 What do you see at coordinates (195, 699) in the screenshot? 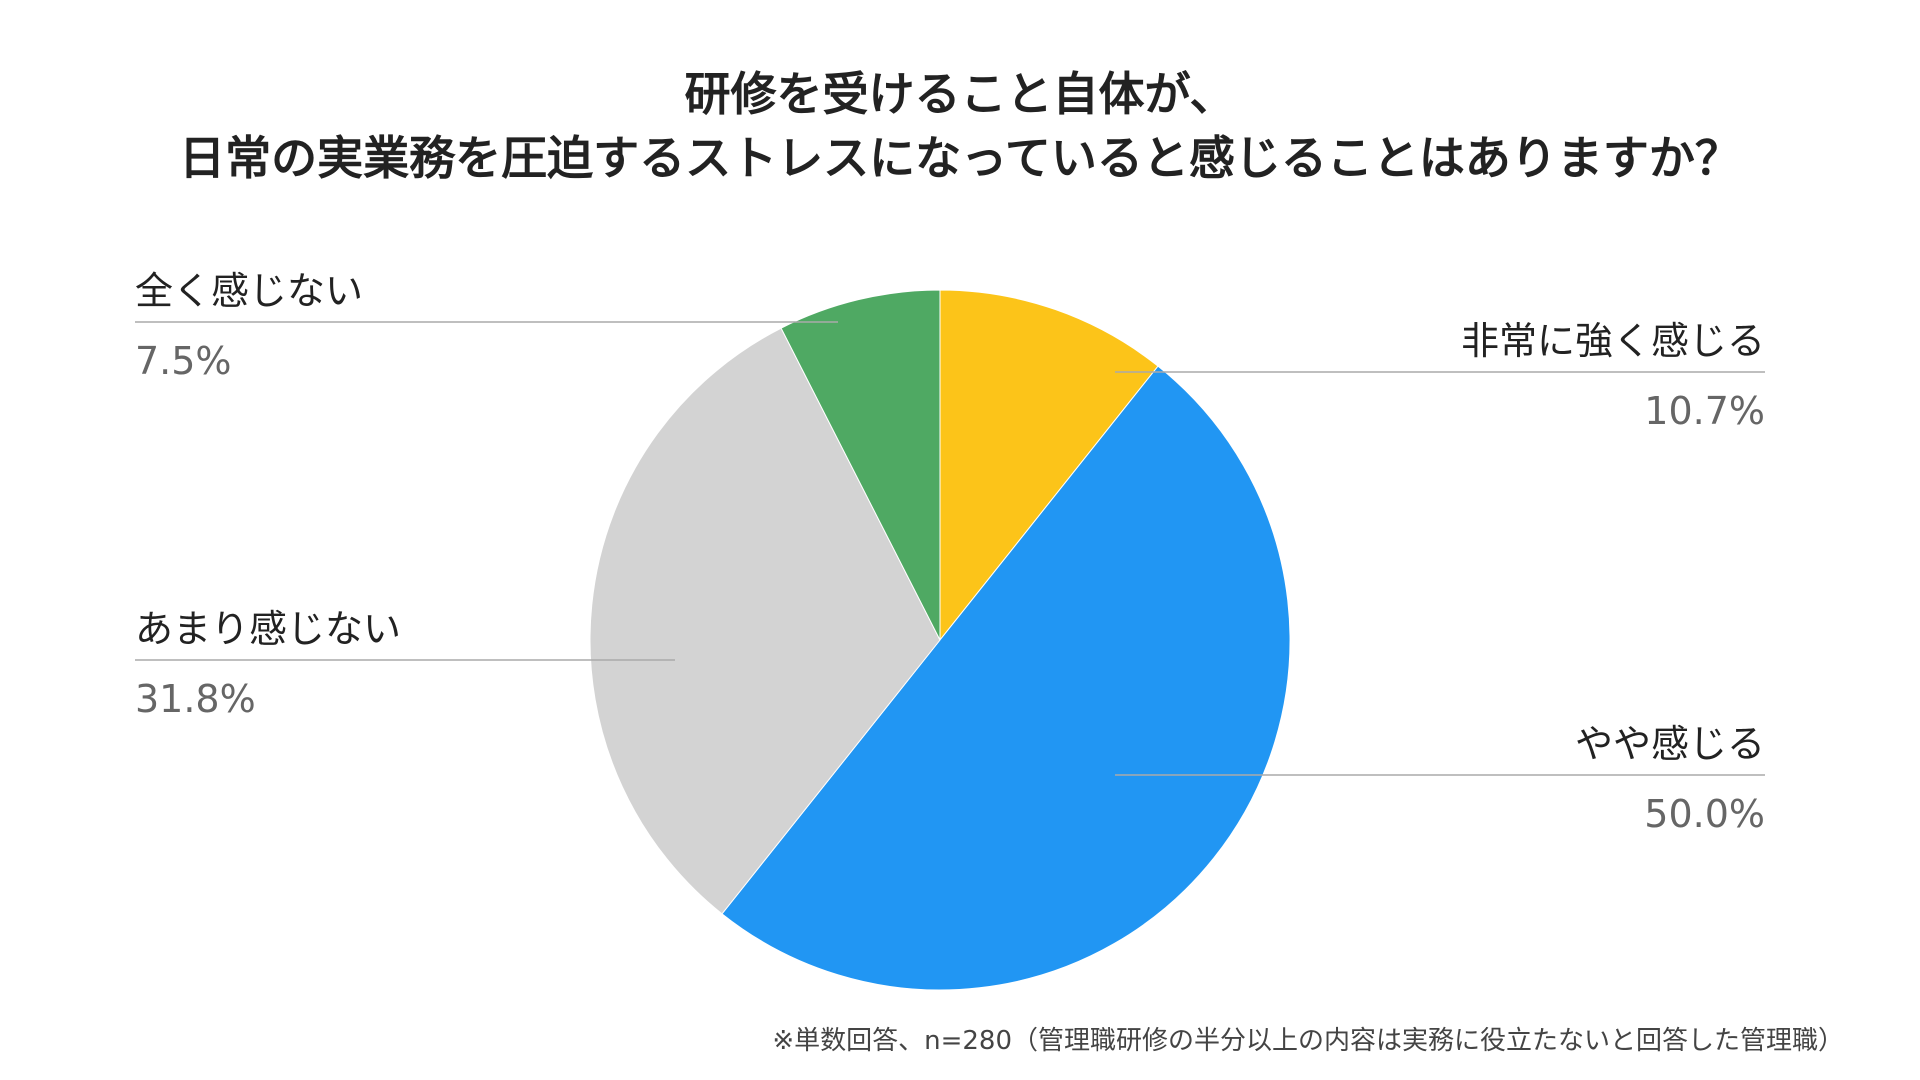
I see `slice-value-label: 31.8%` at bounding box center [195, 699].